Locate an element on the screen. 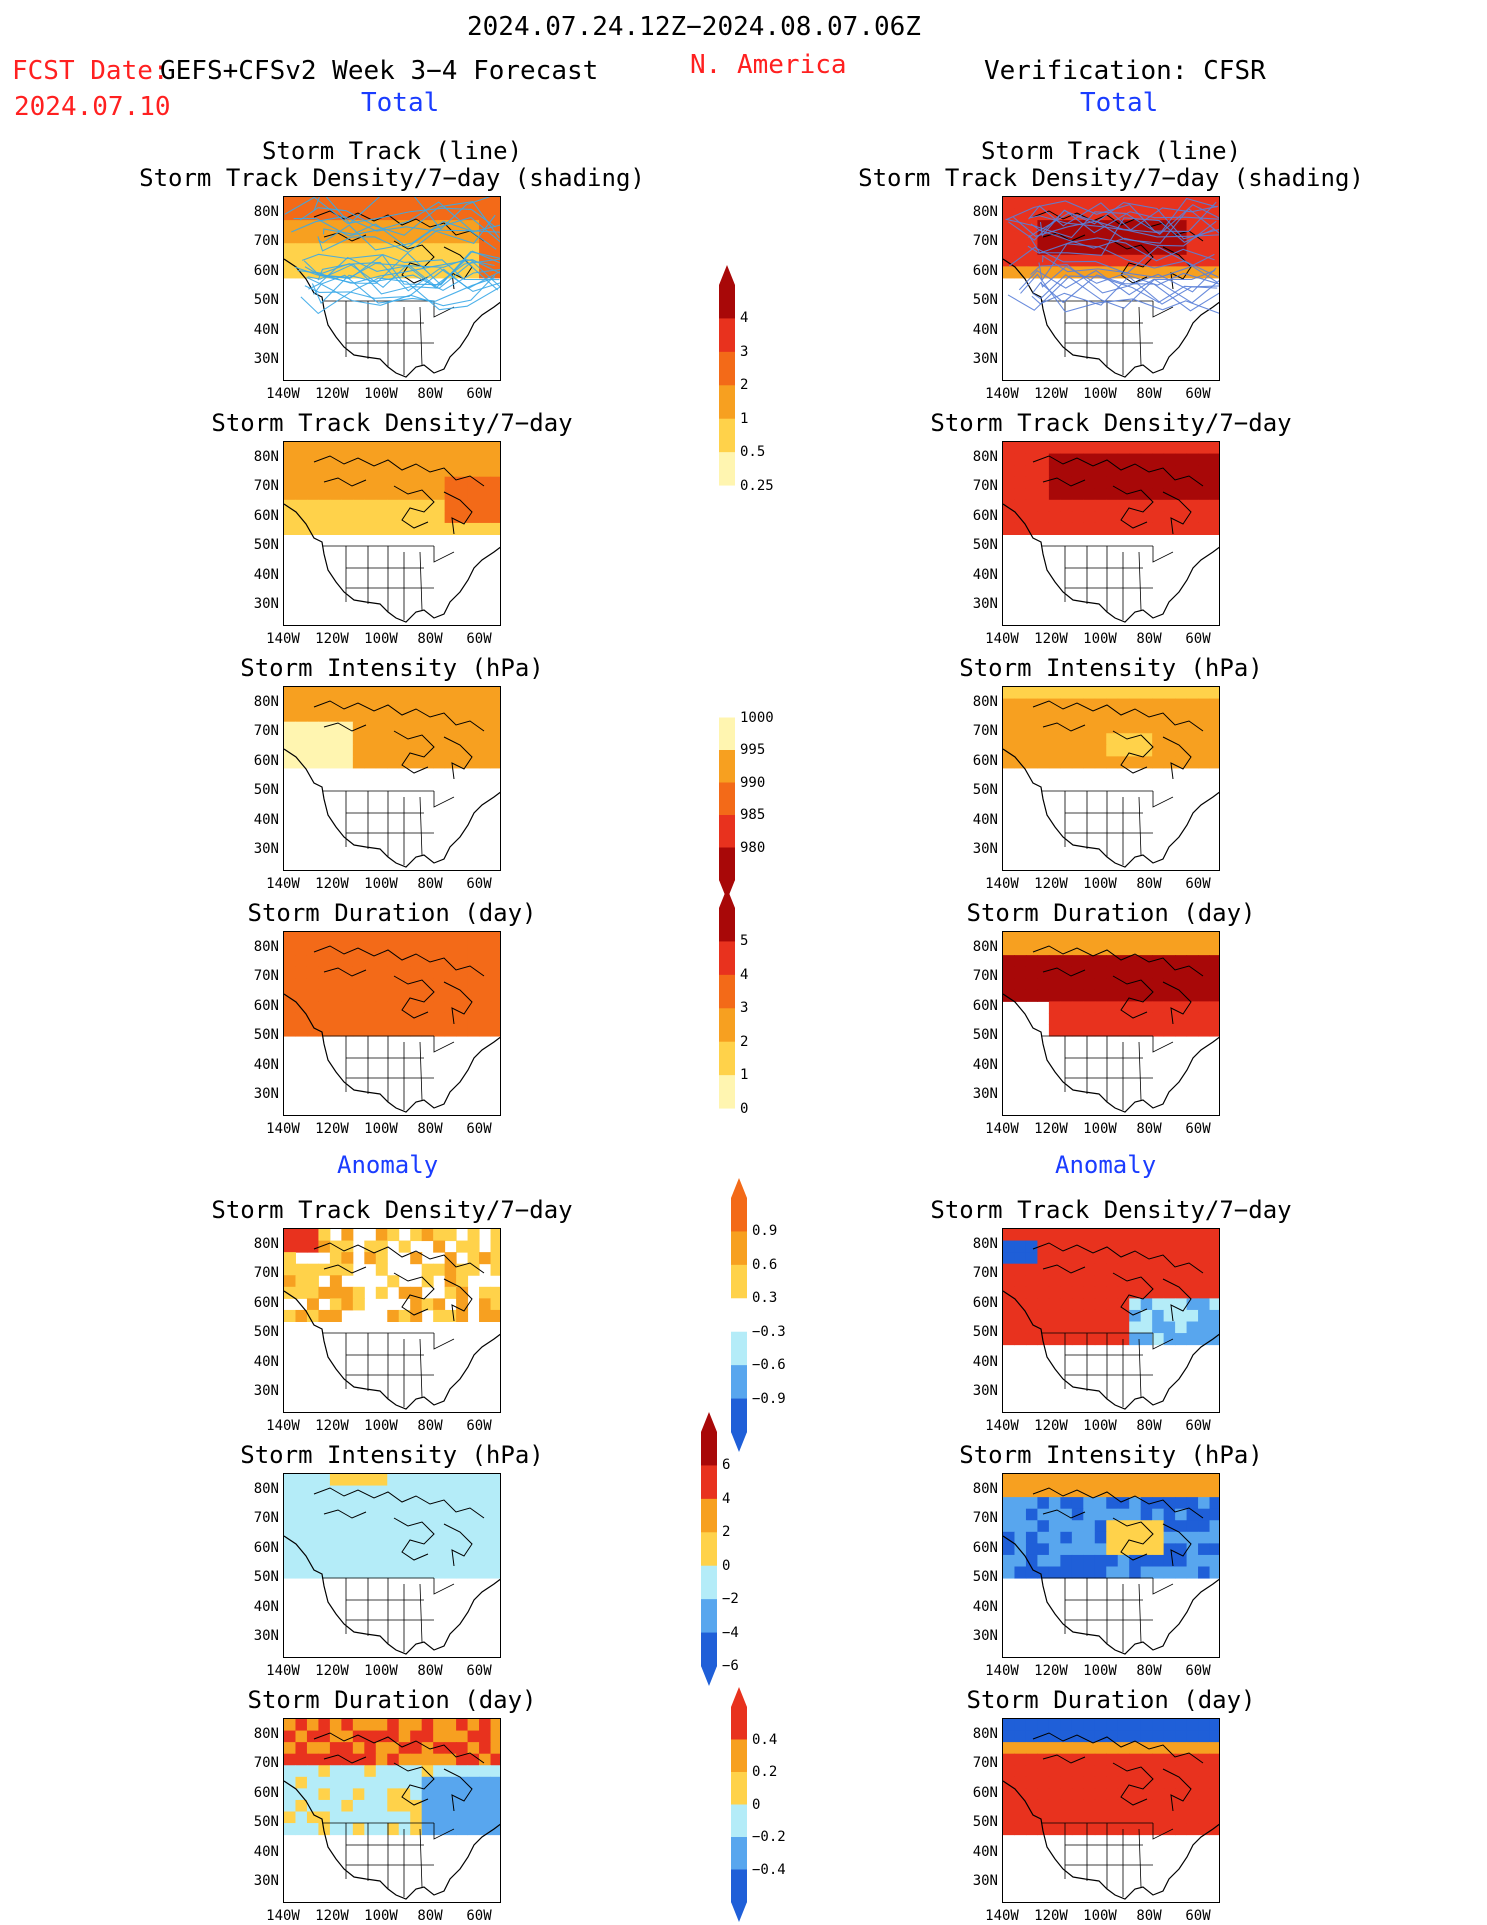  colorbar-label: 0.9 is located at coordinates (765, 1231).